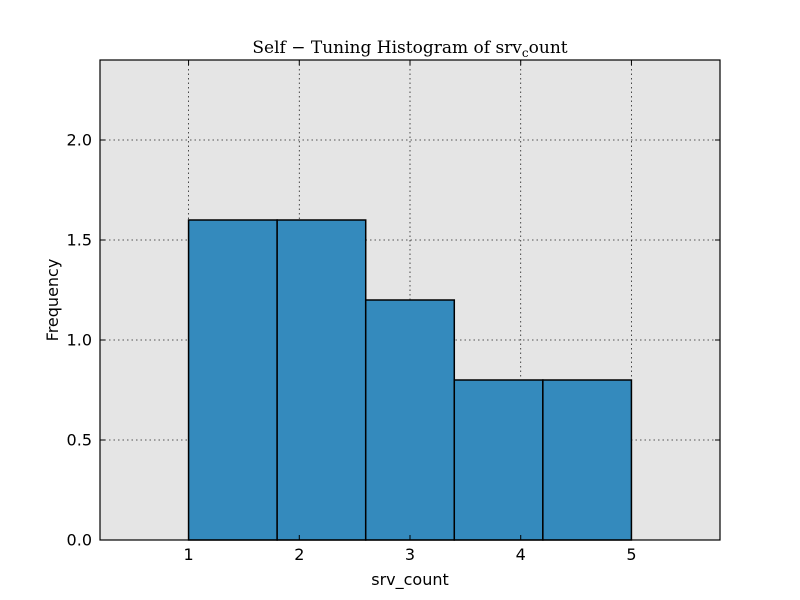 The image size is (800, 600). I want to click on x-tick-label: 4, so click(521, 554).